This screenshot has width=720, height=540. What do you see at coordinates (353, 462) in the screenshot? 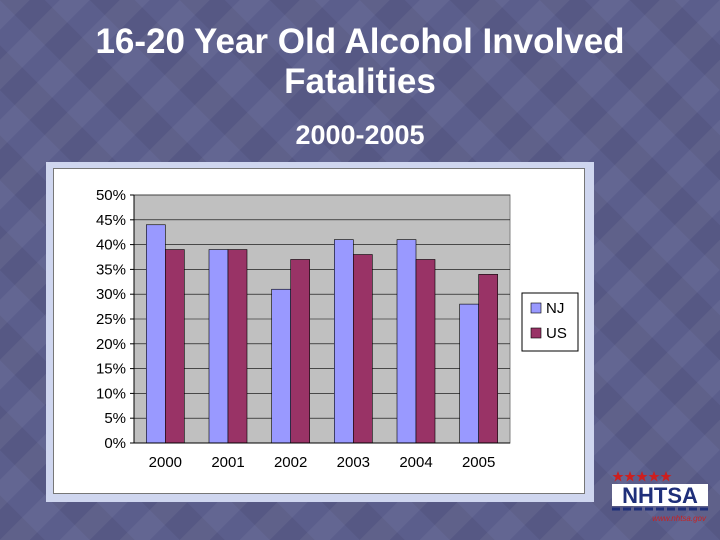
I see `x-tick-label: 2003` at bounding box center [353, 462].